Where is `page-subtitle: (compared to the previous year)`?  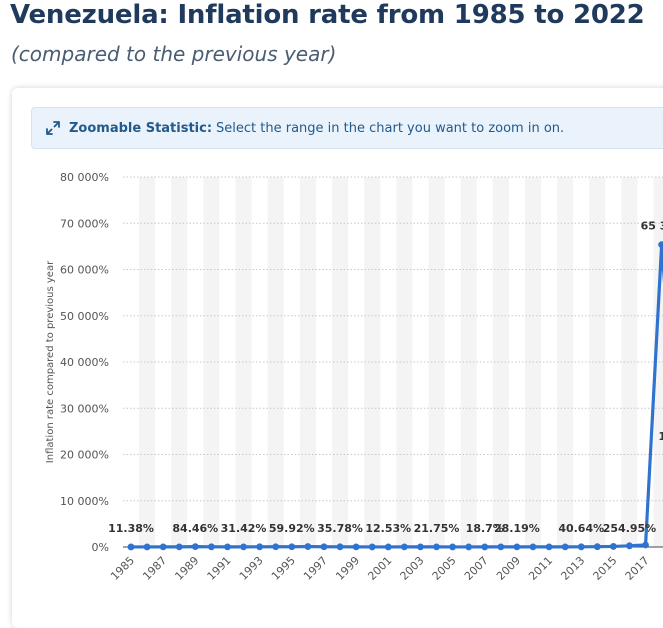 page-subtitle: (compared to the previous year) is located at coordinates (174, 54).